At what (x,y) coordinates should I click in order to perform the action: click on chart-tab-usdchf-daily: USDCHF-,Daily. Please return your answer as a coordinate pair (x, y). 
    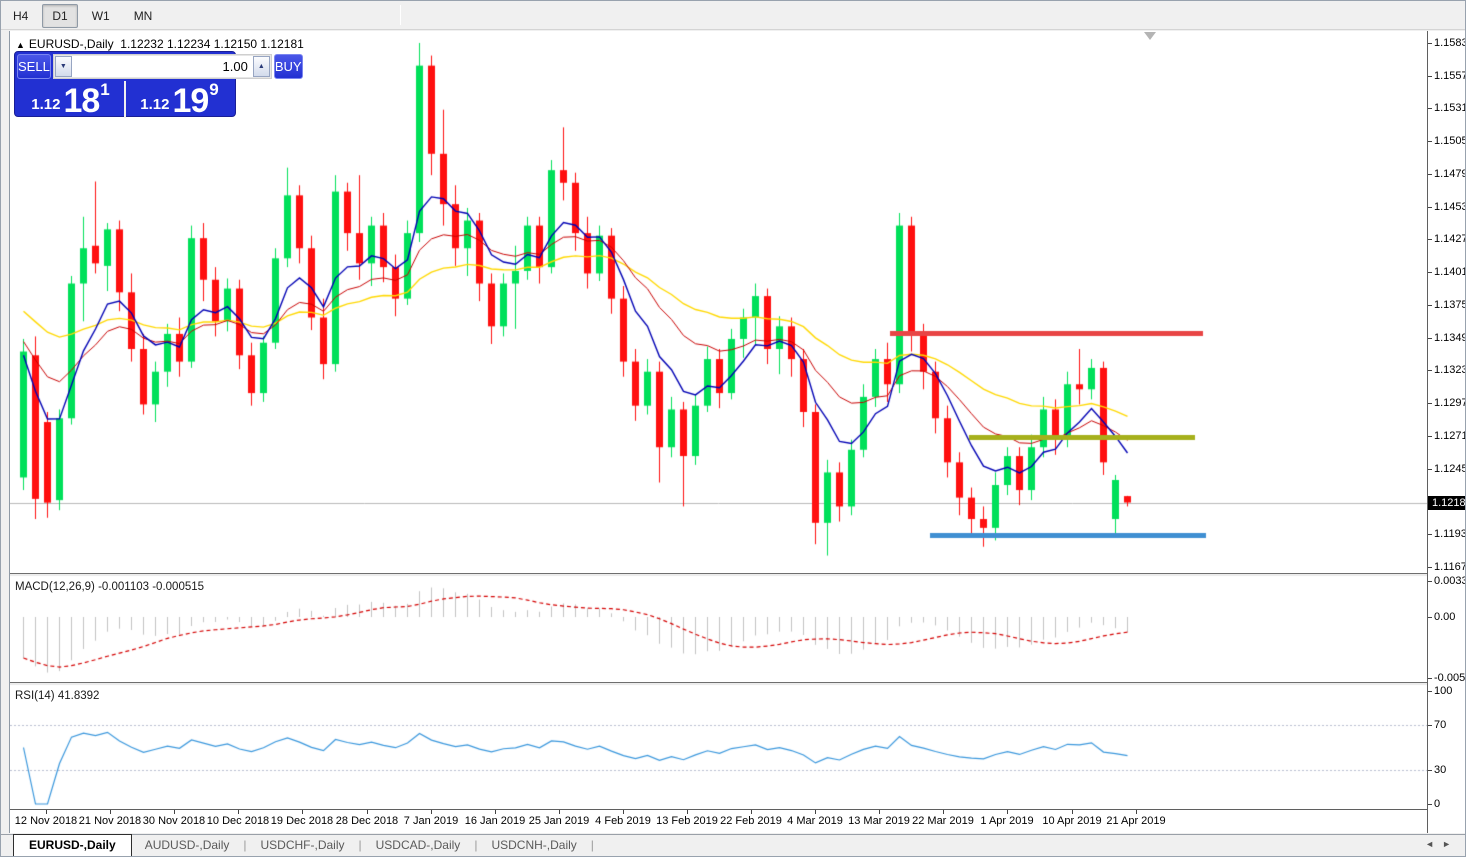
    Looking at the image, I should click on (302, 845).